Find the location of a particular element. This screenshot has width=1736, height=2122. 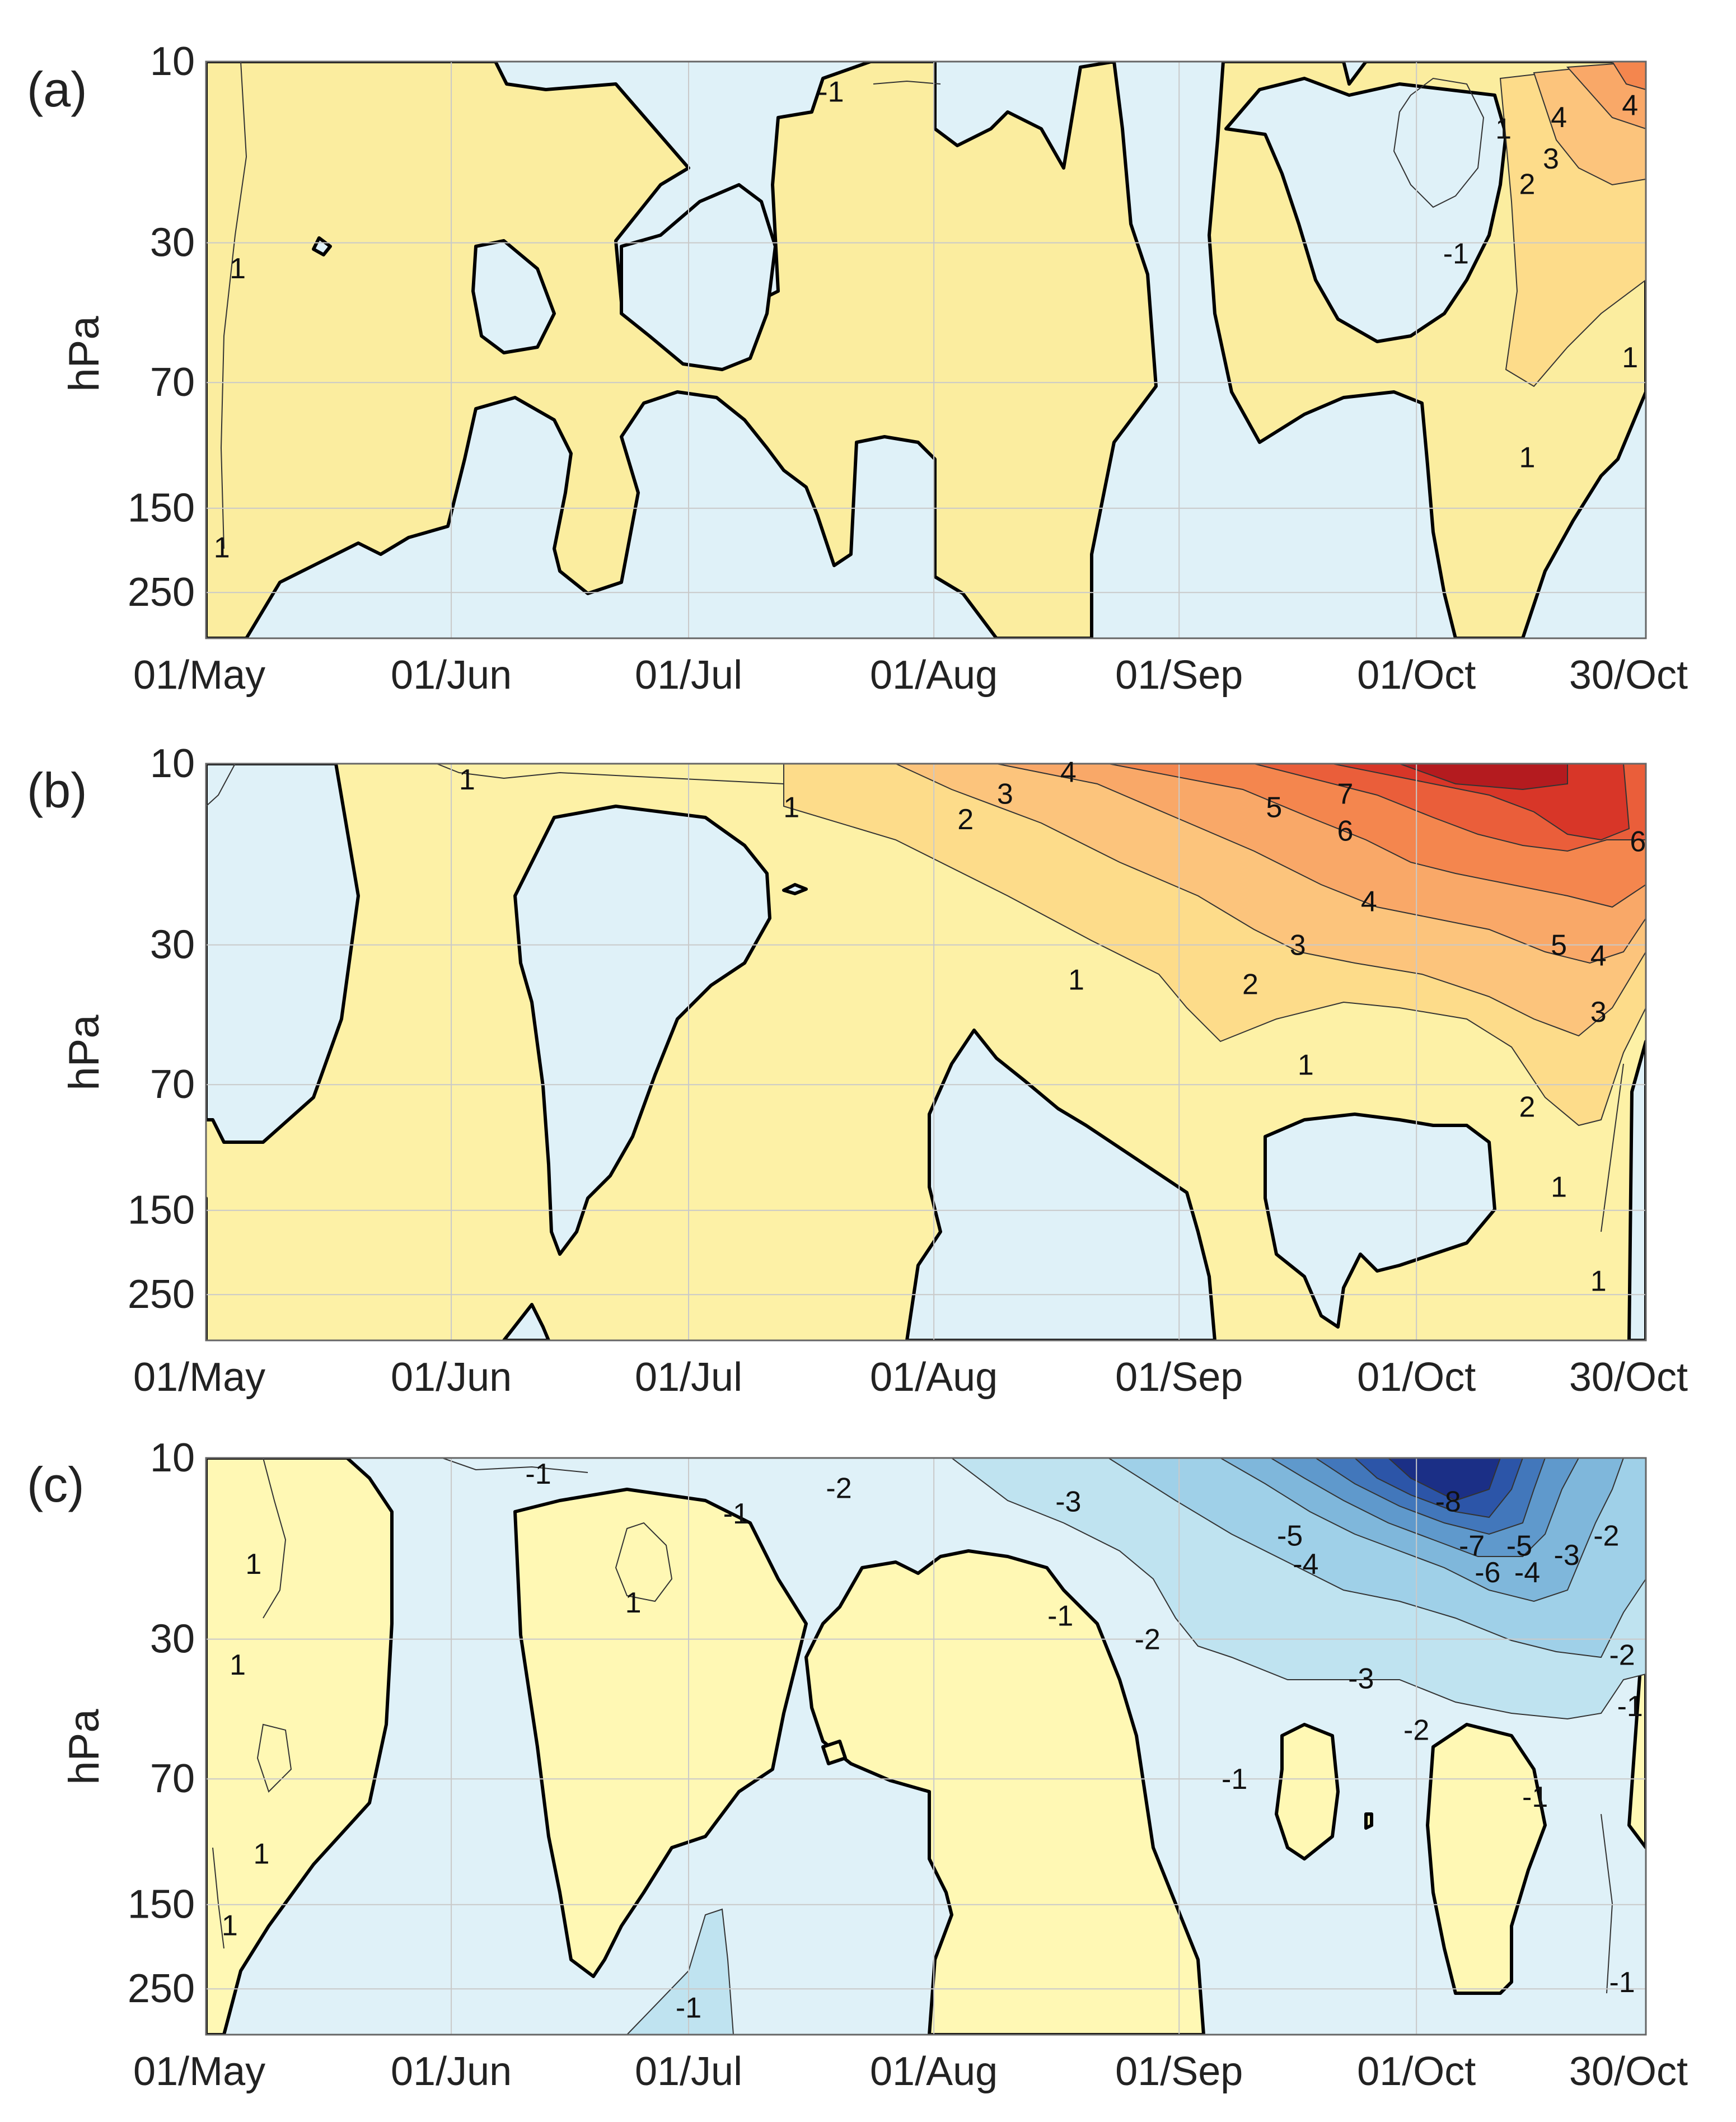

contour-label: -4 is located at coordinates (1305, 1564).